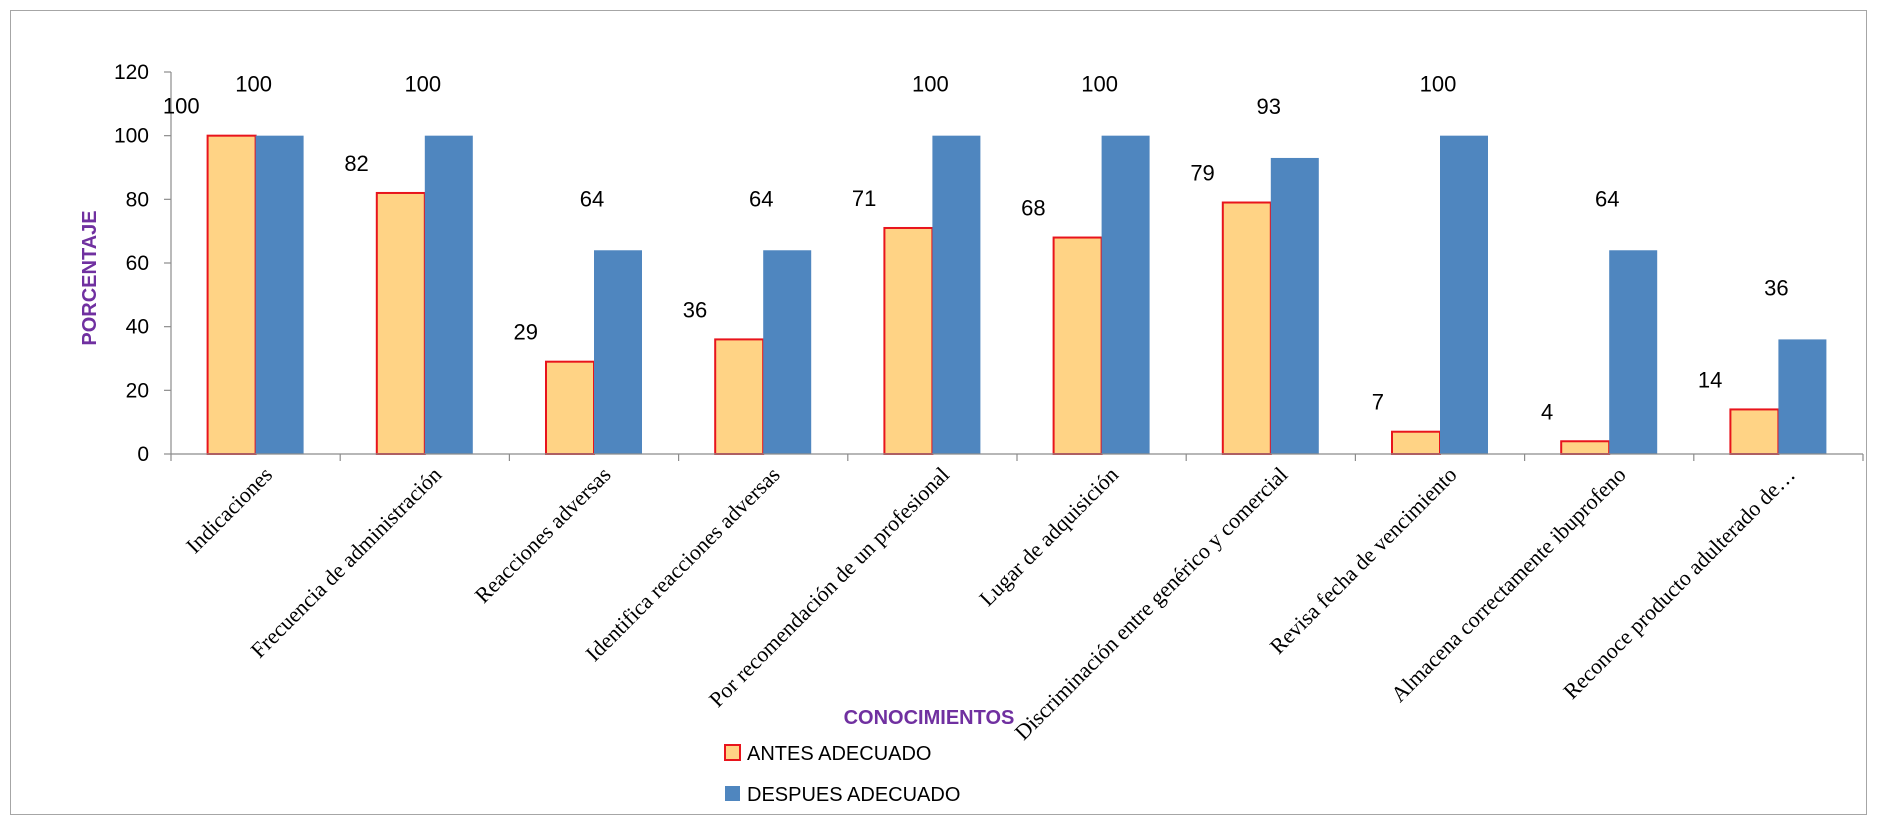 Image resolution: width=1879 pixels, height=817 pixels. I want to click on data-label-antes: 7, so click(1378, 402).